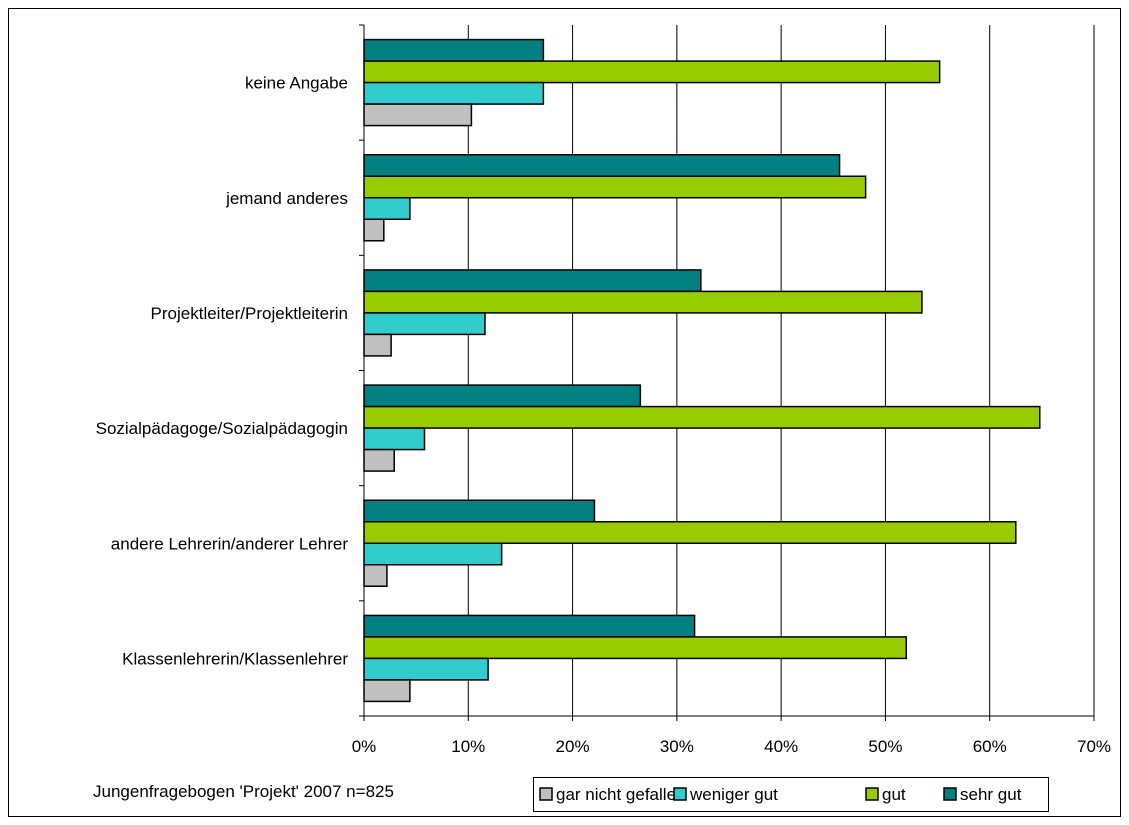 This screenshot has width=1129, height=825. I want to click on x-tick-label: 60%, so click(990, 746).